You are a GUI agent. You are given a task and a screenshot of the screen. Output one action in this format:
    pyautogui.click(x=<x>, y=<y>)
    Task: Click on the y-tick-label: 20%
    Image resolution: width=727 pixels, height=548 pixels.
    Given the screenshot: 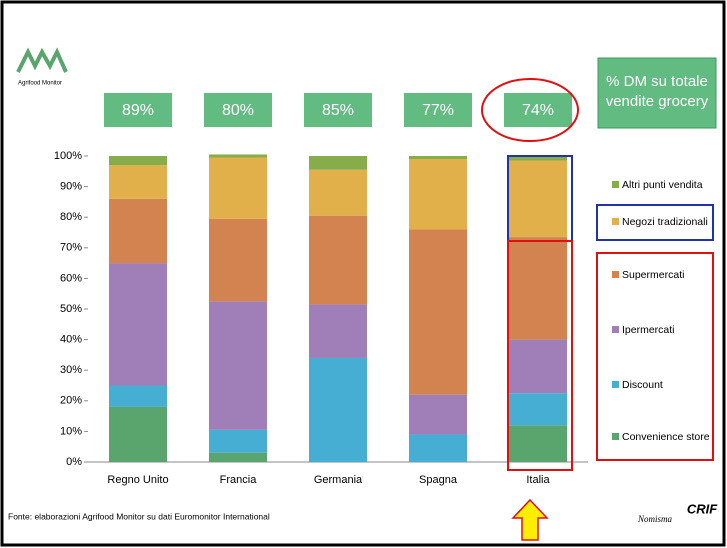 What is the action you would take?
    pyautogui.click(x=71, y=401)
    